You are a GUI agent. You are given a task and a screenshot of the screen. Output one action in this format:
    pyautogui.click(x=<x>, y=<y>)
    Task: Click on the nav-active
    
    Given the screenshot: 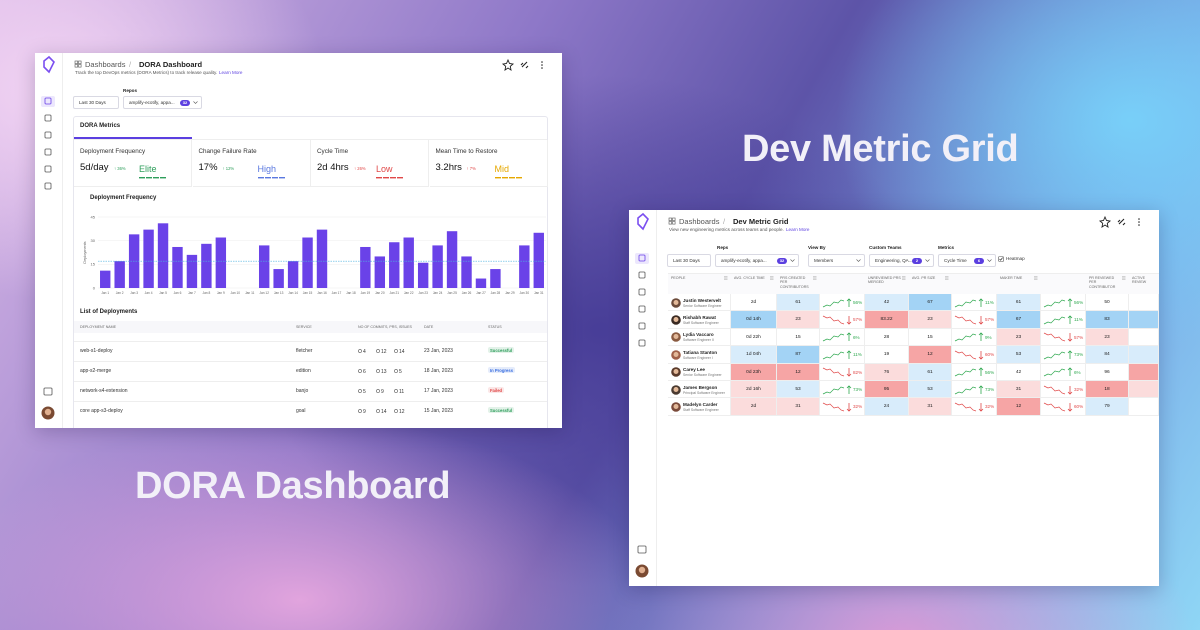 What is the action you would take?
    pyautogui.click(x=642, y=258)
    